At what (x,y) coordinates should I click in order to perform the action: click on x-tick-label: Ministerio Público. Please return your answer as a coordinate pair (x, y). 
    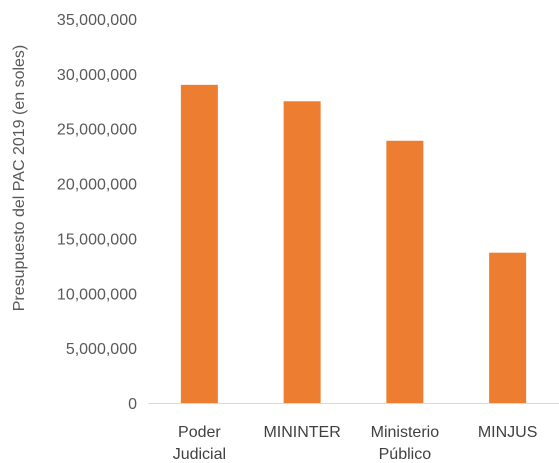
    Looking at the image, I should click on (405, 443).